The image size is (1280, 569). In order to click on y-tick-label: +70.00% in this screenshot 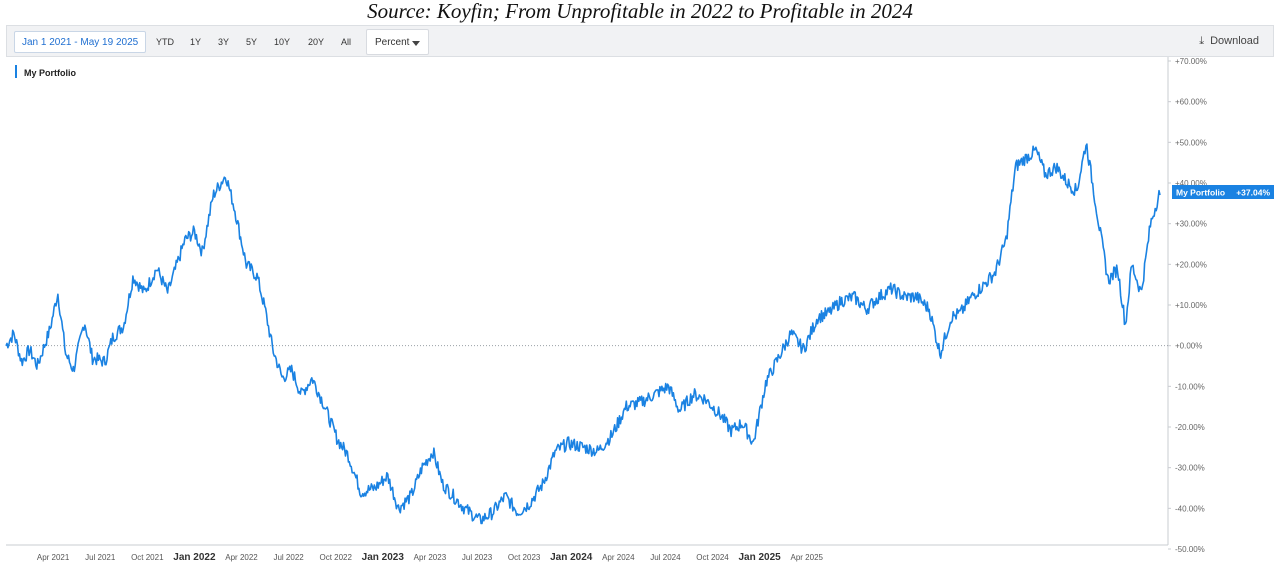, I will do `click(1191, 61)`.